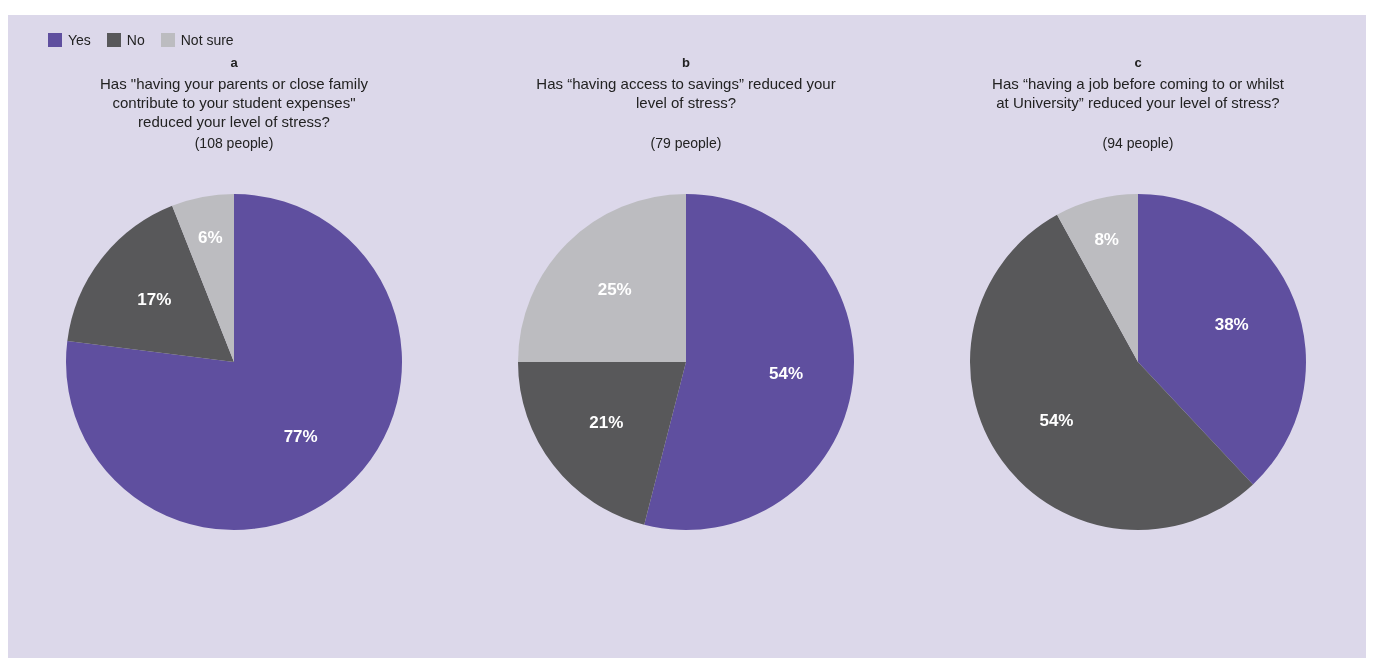 The image size is (1374, 666). I want to click on text: (94 people), so click(1138, 143).